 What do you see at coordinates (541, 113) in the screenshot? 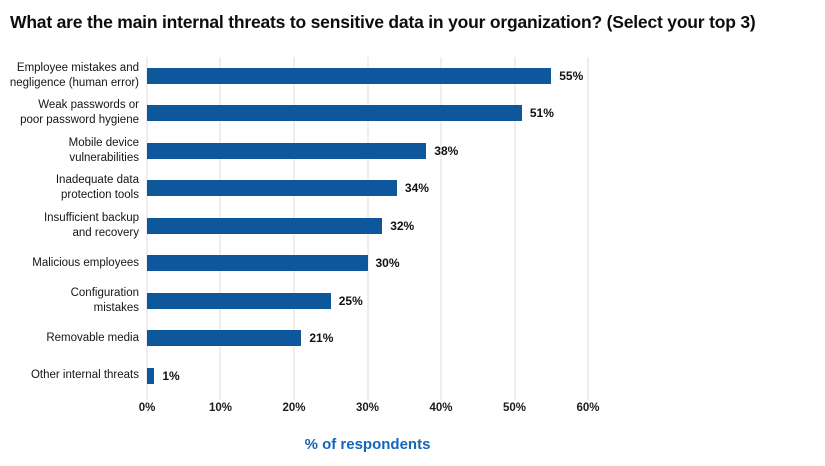
I see `bar-value-label: 51%` at bounding box center [541, 113].